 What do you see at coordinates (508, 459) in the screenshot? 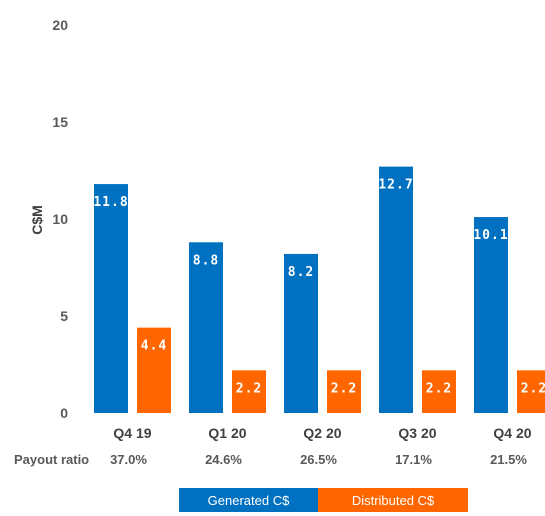
I see `payout-ratio-value: 21.5%` at bounding box center [508, 459].